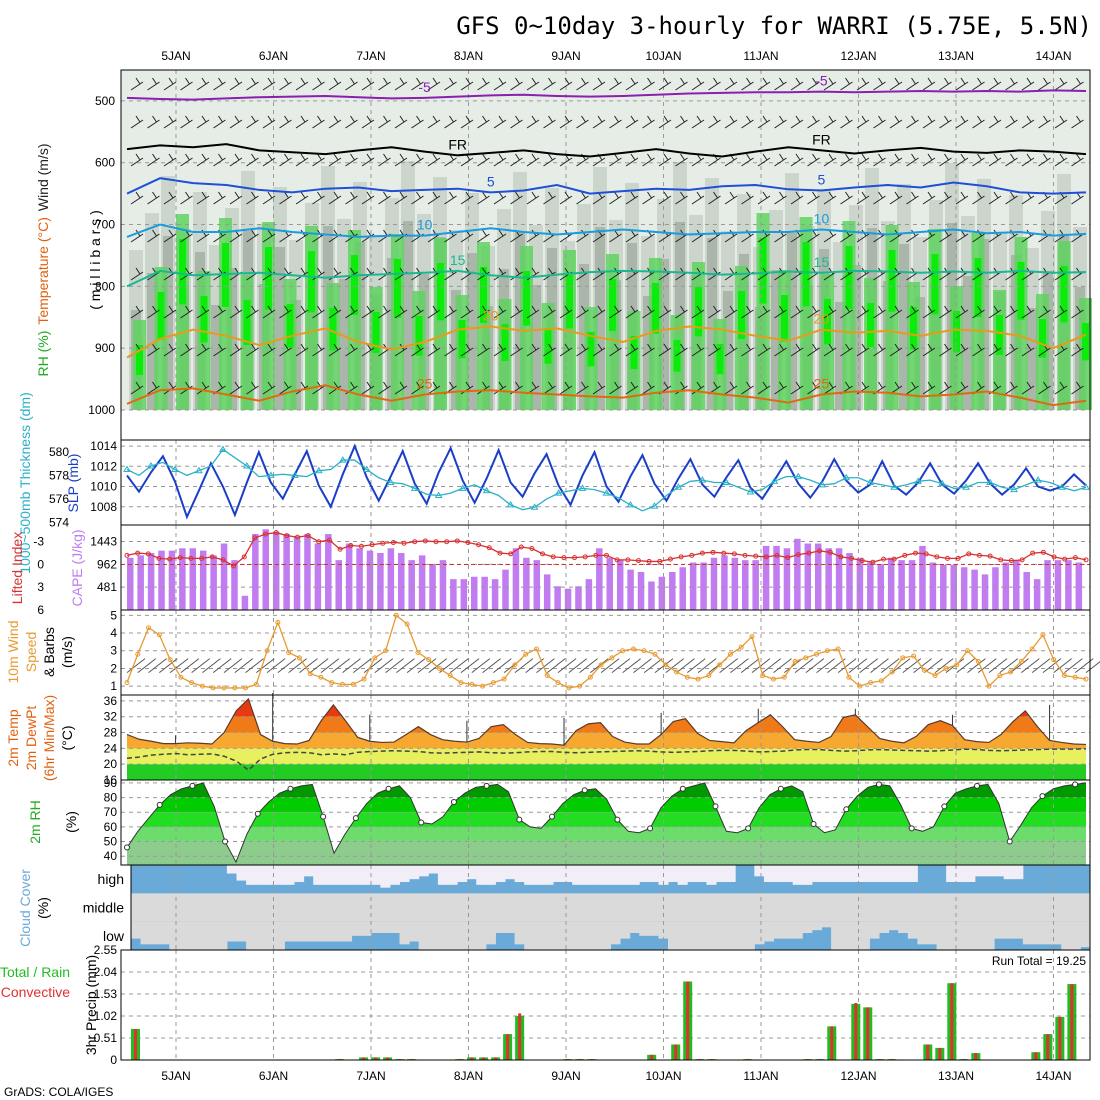 The image size is (1100, 1100). What do you see at coordinates (106, 972) in the screenshot?
I see `precip-tick-label: 2.04` at bounding box center [106, 972].